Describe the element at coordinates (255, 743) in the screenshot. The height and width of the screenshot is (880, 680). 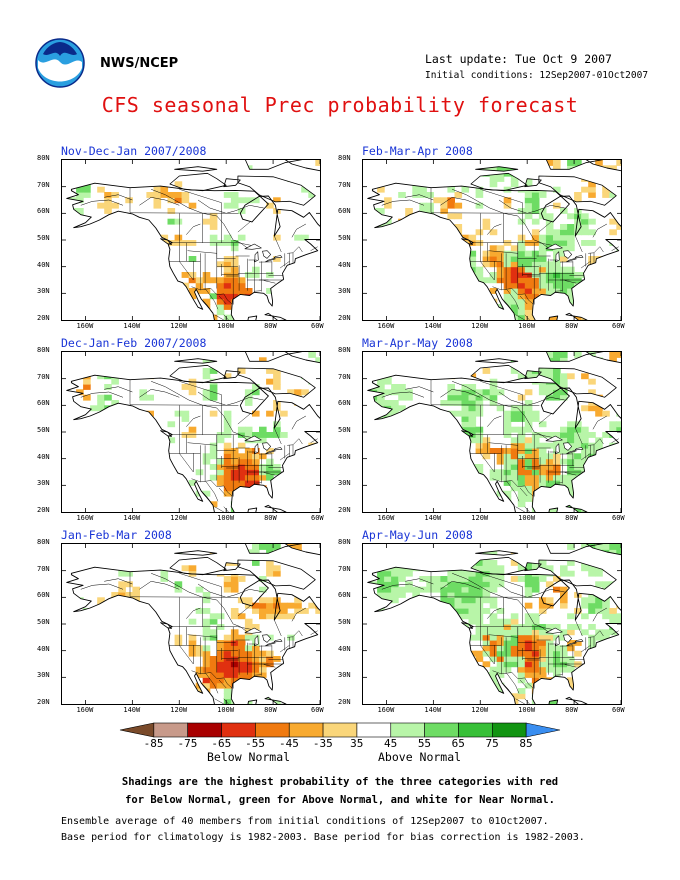
I see `colorbar-label: -55` at that location.